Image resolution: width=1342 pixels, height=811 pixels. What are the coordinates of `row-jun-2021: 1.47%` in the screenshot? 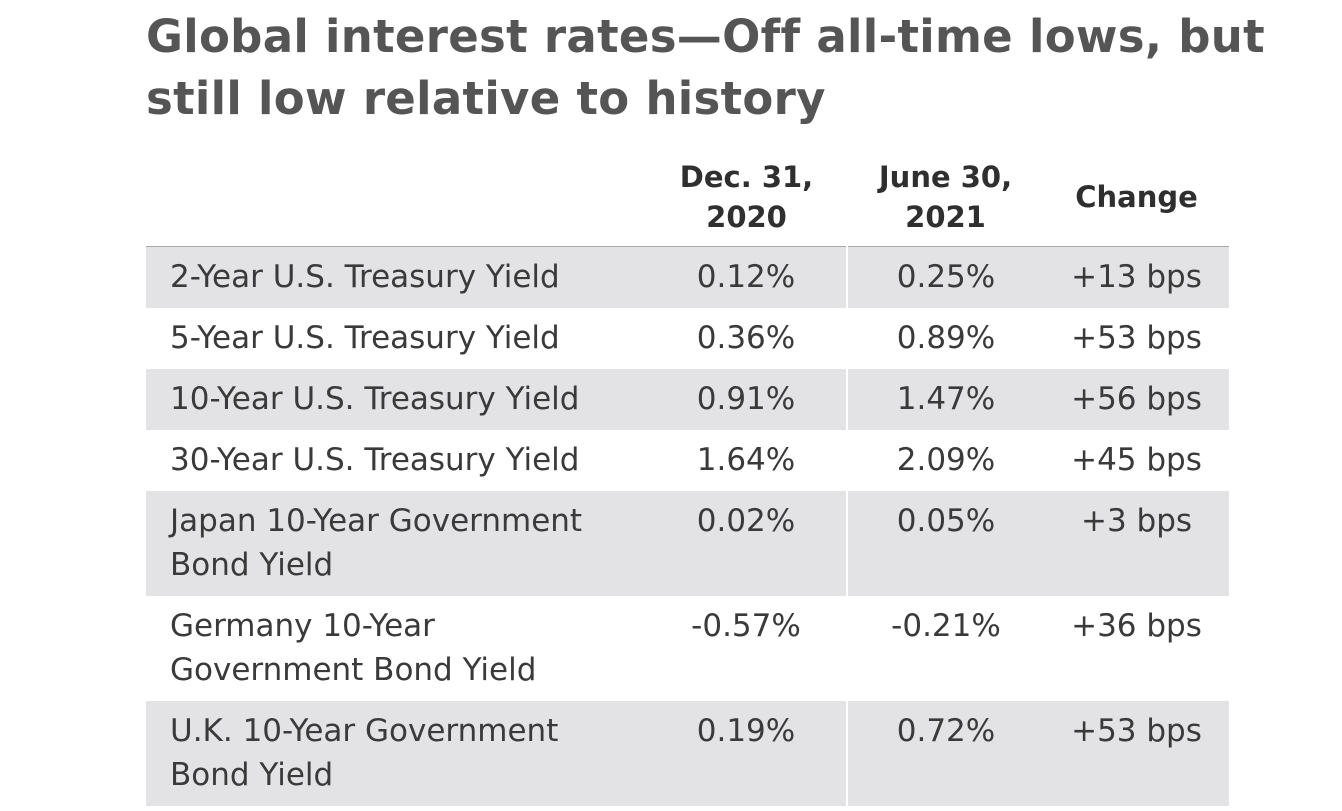 It's located at (945, 399).